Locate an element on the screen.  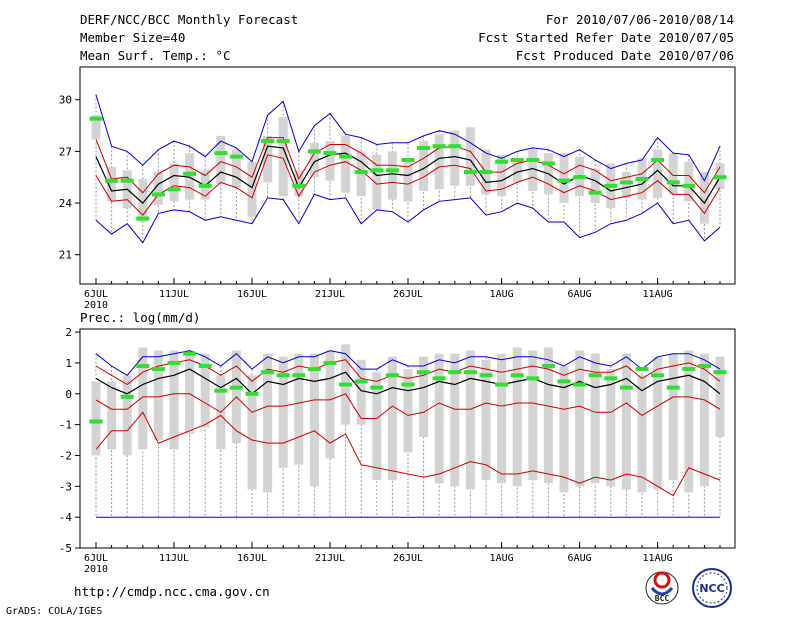
bcc-logo-text: BCC is located at coordinates (662, 598).